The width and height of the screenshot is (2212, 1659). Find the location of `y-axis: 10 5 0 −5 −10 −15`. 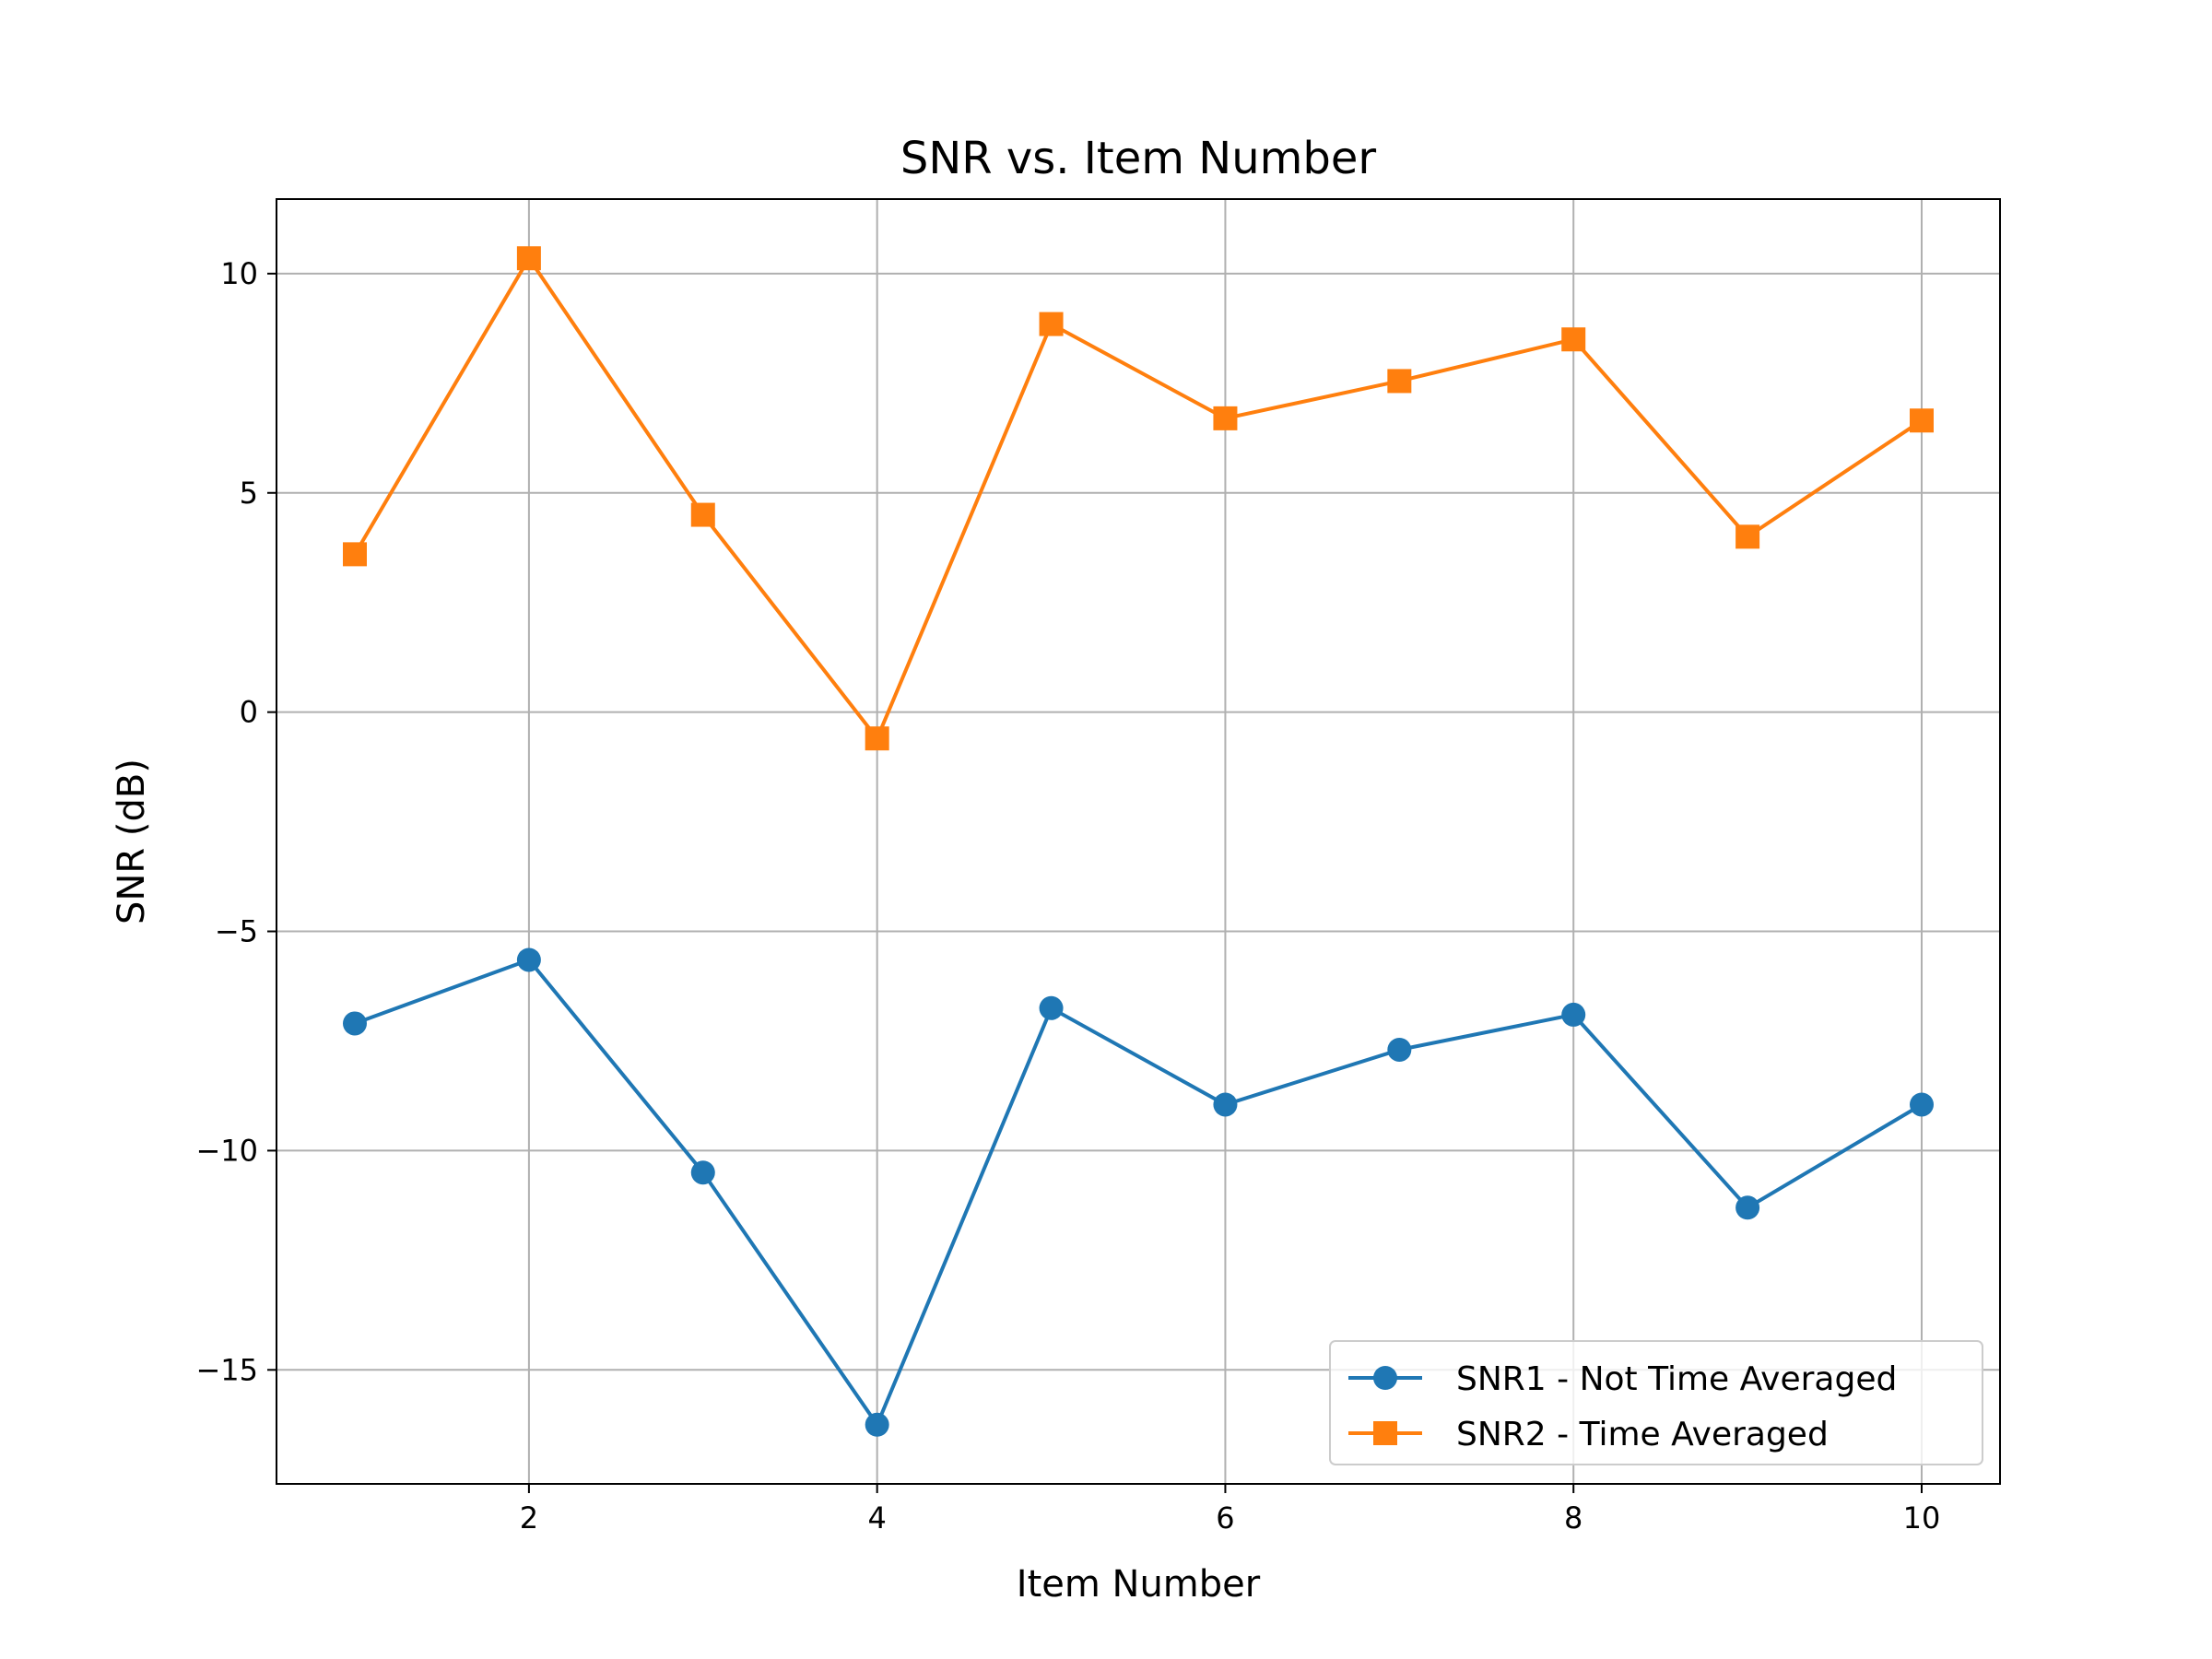

y-axis: 10 5 0 −5 −10 −15 is located at coordinates (235, 821).